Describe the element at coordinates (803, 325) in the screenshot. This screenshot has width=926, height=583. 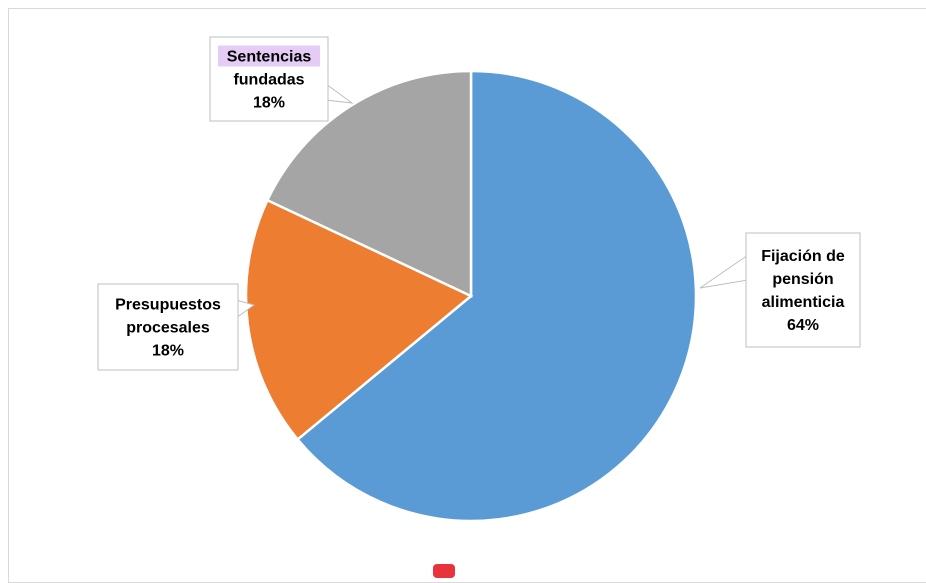
I see `callout-percent-1: 64%` at that location.